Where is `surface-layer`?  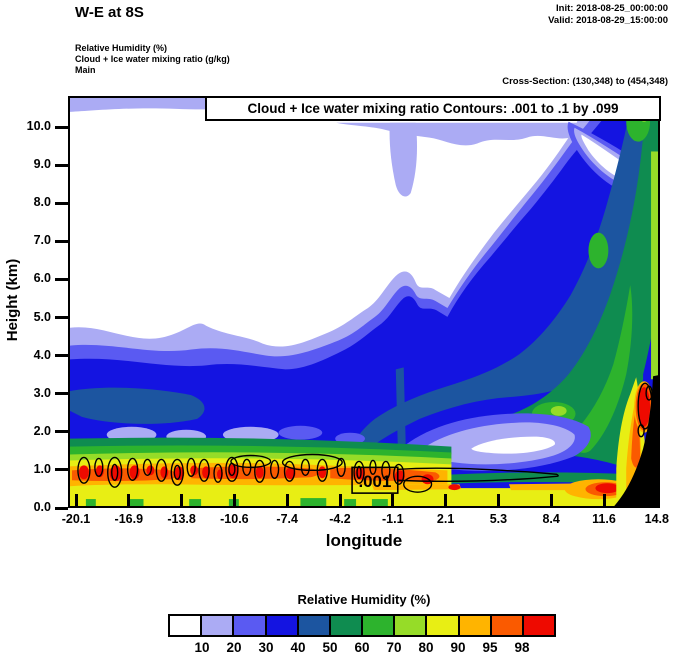 surface-layer is located at coordinates (364, 492).